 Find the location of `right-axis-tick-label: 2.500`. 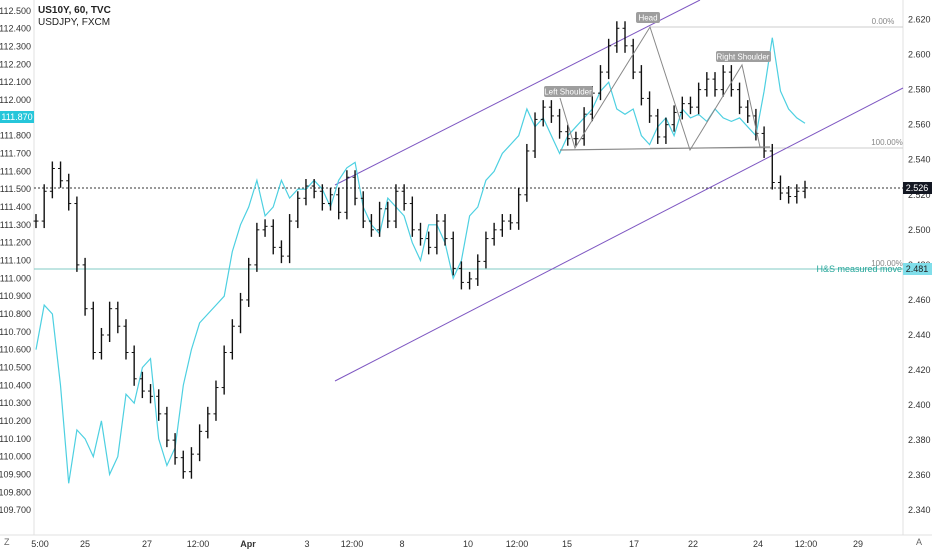

right-axis-tick-label: 2.500 is located at coordinates (919, 230).